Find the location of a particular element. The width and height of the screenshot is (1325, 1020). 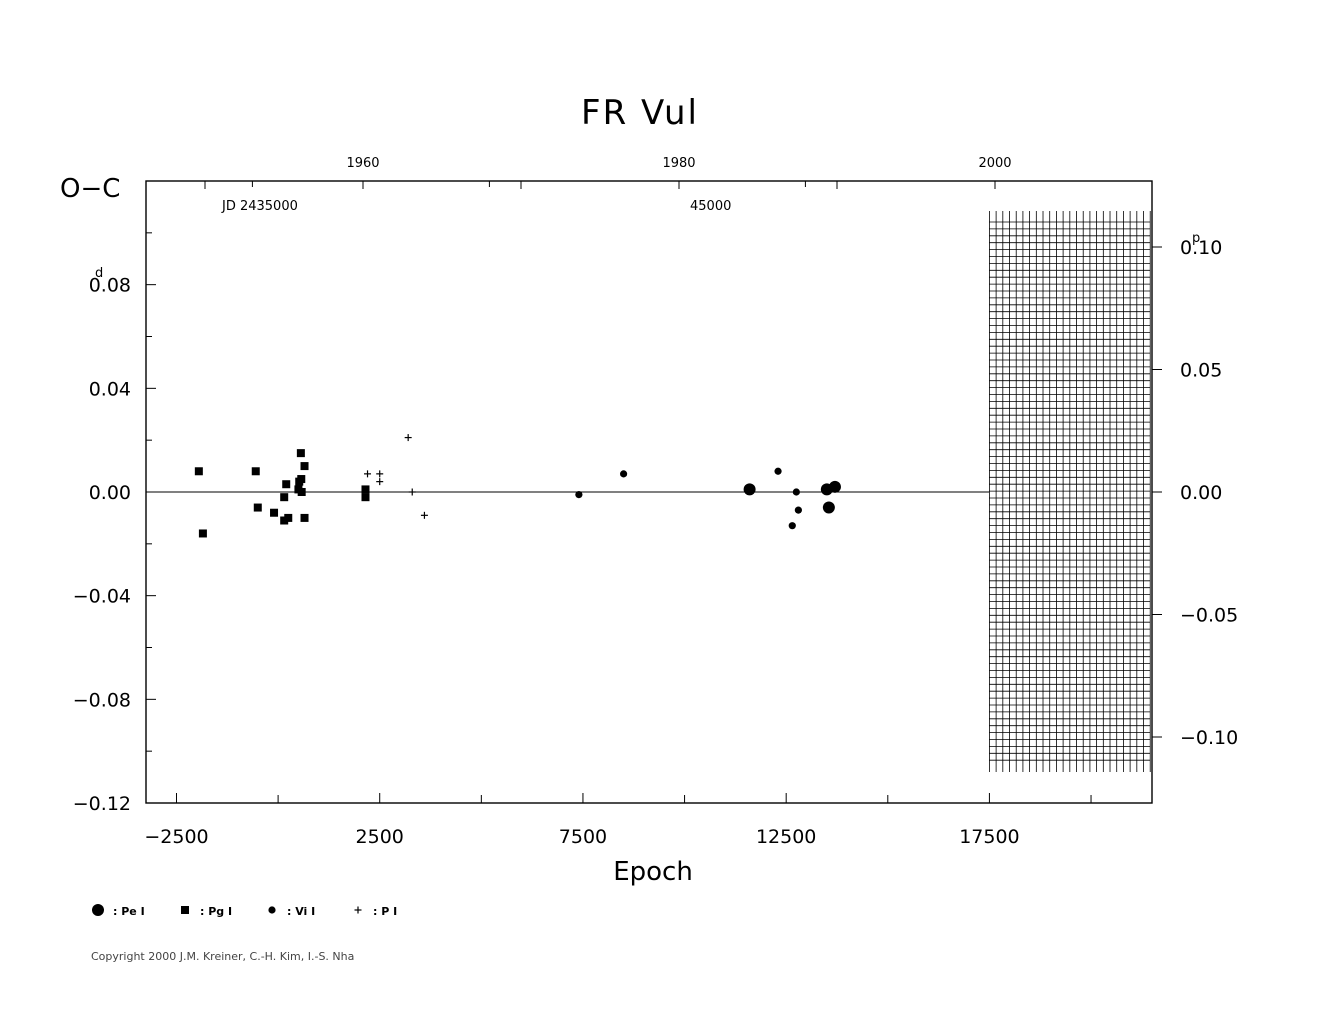

legend: : Pe I : Pg I : Vi I : P I is located at coordinates (244, 911).